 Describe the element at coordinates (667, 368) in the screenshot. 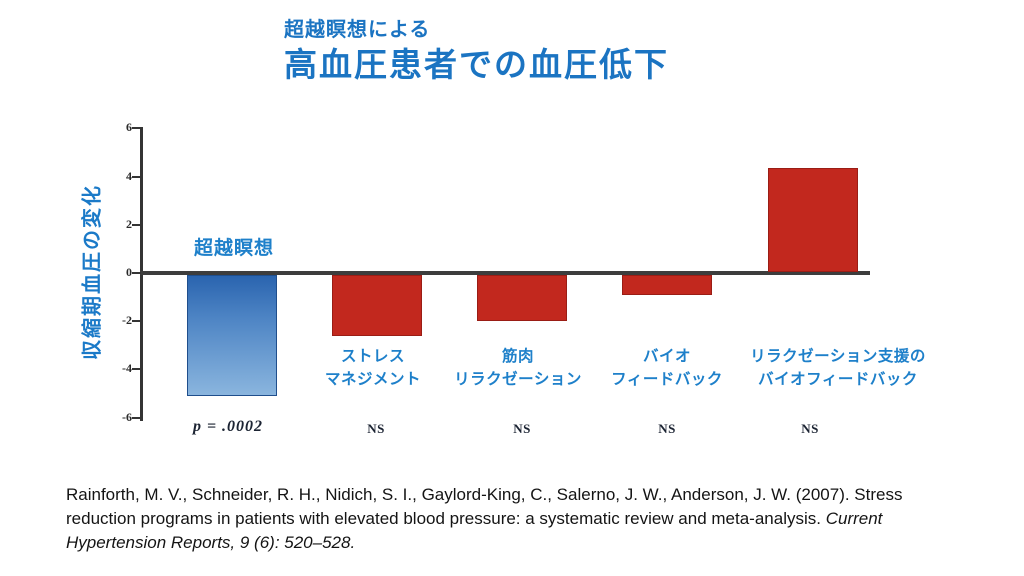

I see `category-label-3: バイオ フィードバック` at that location.